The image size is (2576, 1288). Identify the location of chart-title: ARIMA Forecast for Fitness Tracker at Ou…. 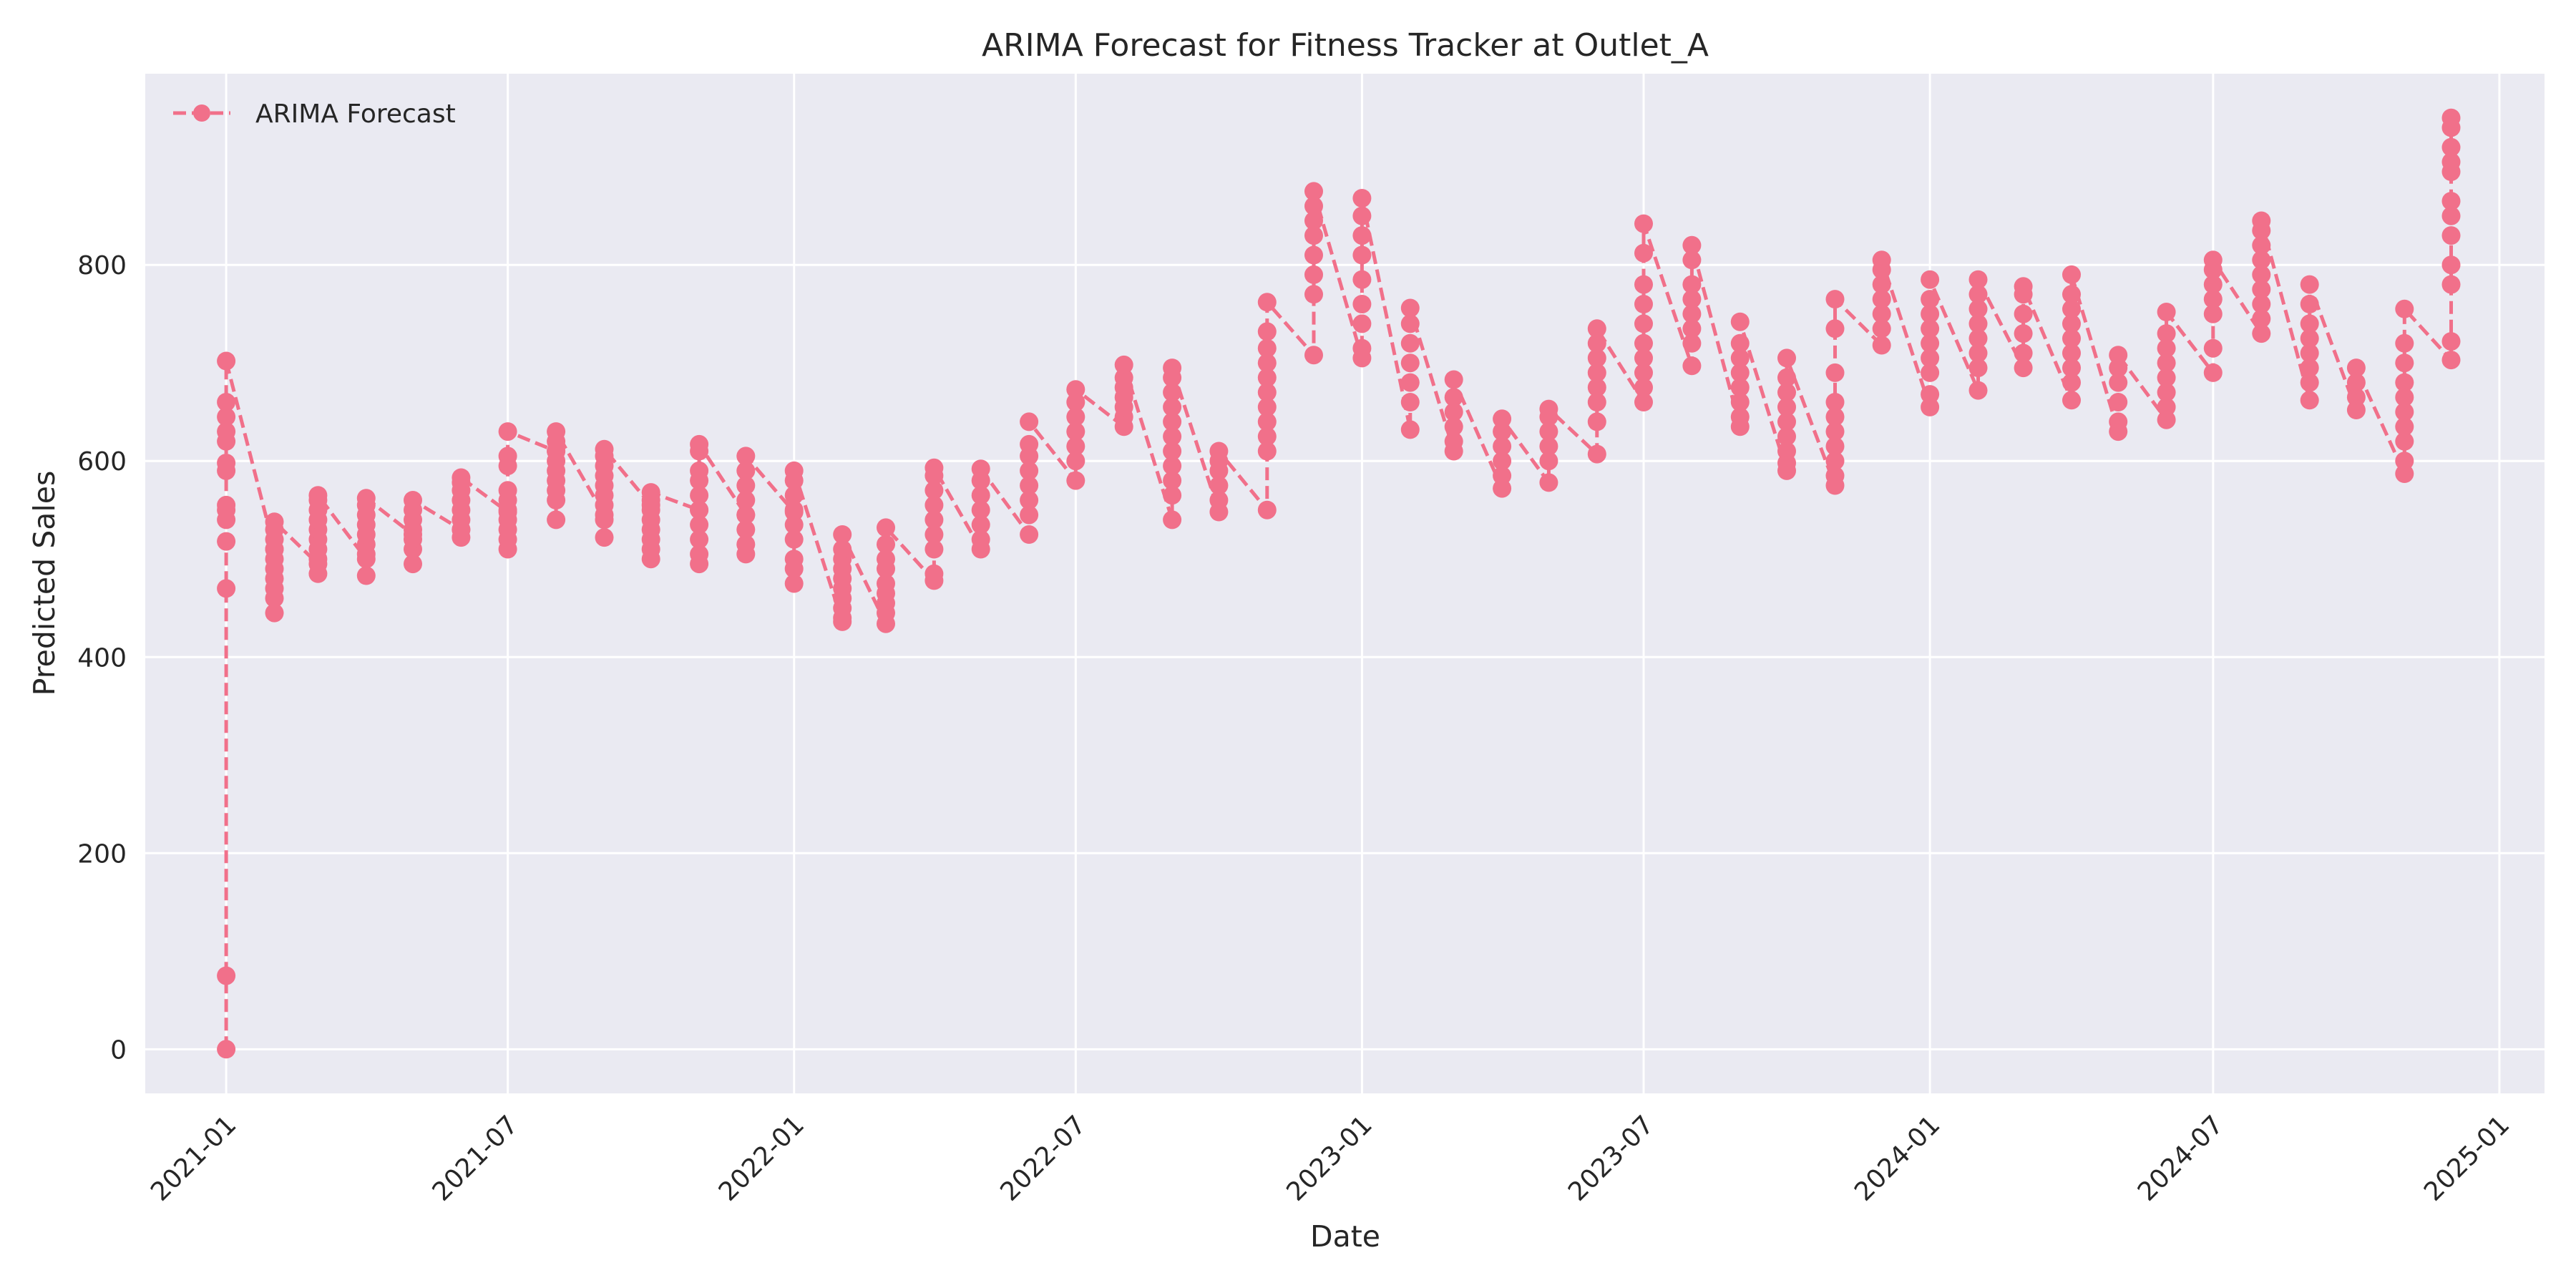
(1345, 45).